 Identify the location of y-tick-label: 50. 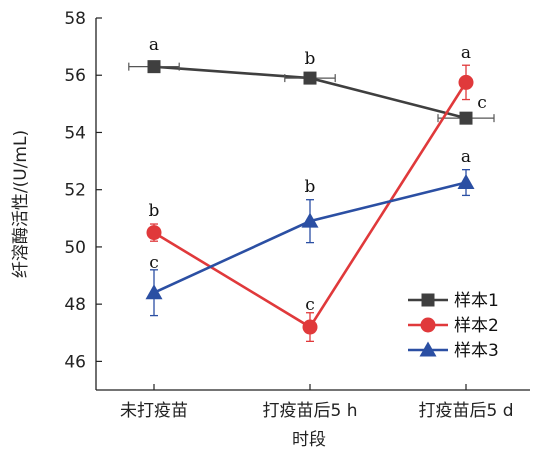
(75, 248).